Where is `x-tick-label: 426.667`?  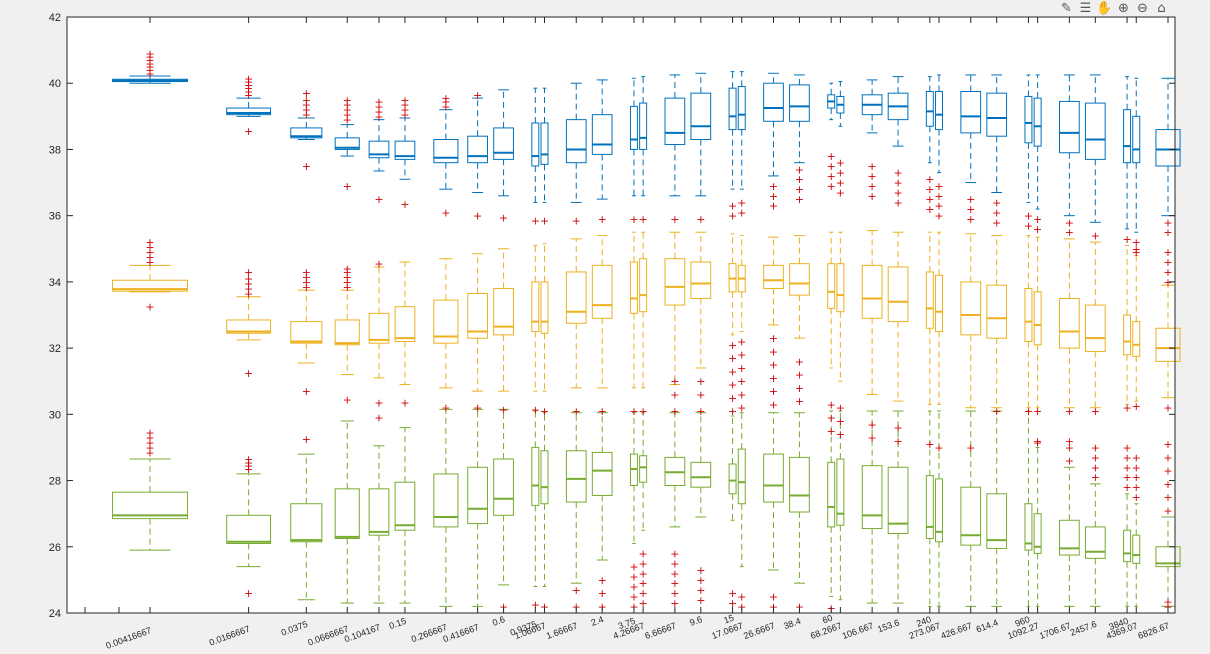
x-tick-label: 426.667 is located at coordinates (956, 630).